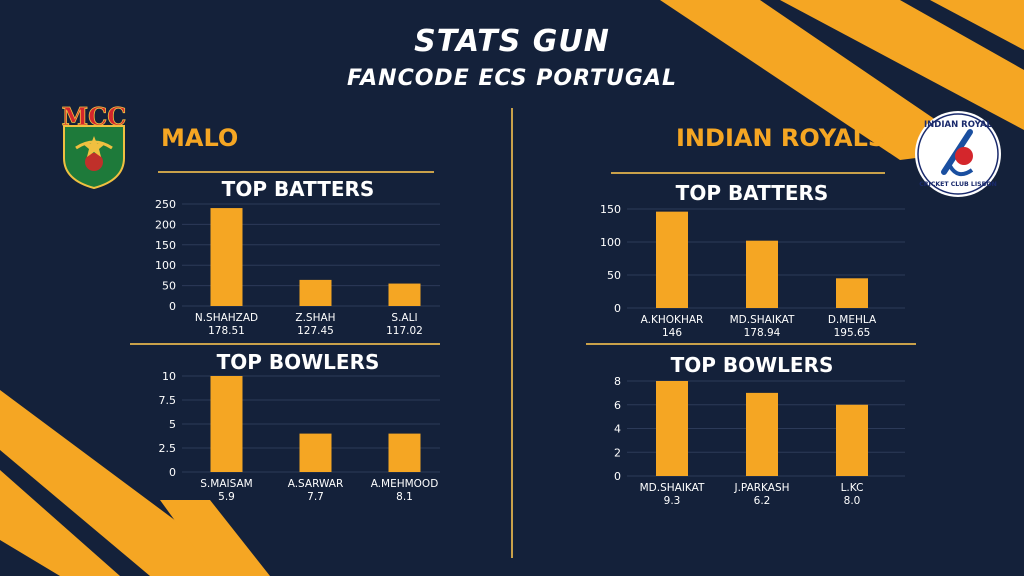 This screenshot has height=576, width=1024. Describe the element at coordinates (852, 501) in the screenshot. I see `x-tick-sublabel: 8.0` at that location.